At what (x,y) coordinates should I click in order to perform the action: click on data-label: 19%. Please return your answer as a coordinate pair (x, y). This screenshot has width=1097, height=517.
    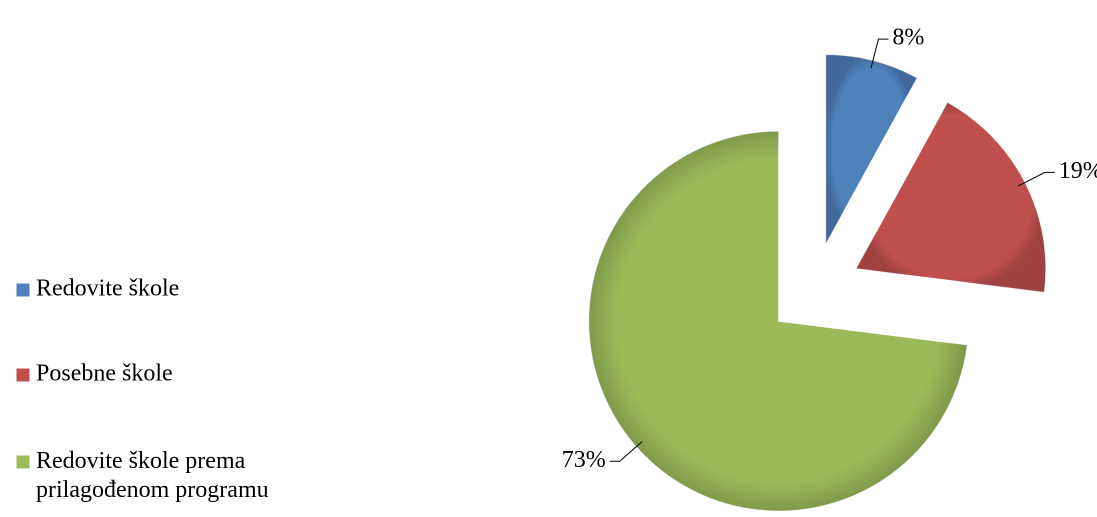
    Looking at the image, I should click on (1078, 171).